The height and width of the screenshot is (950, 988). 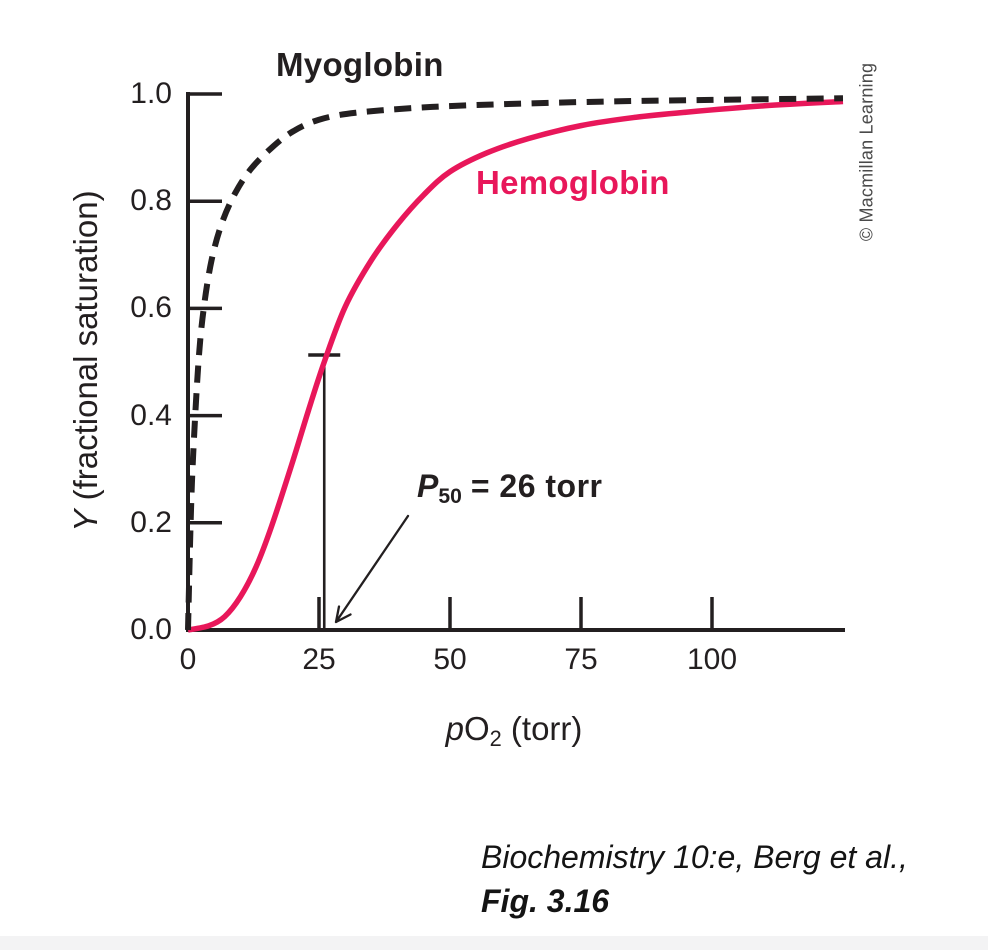 I want to click on p50-value: = 26 torr, so click(x=536, y=486).